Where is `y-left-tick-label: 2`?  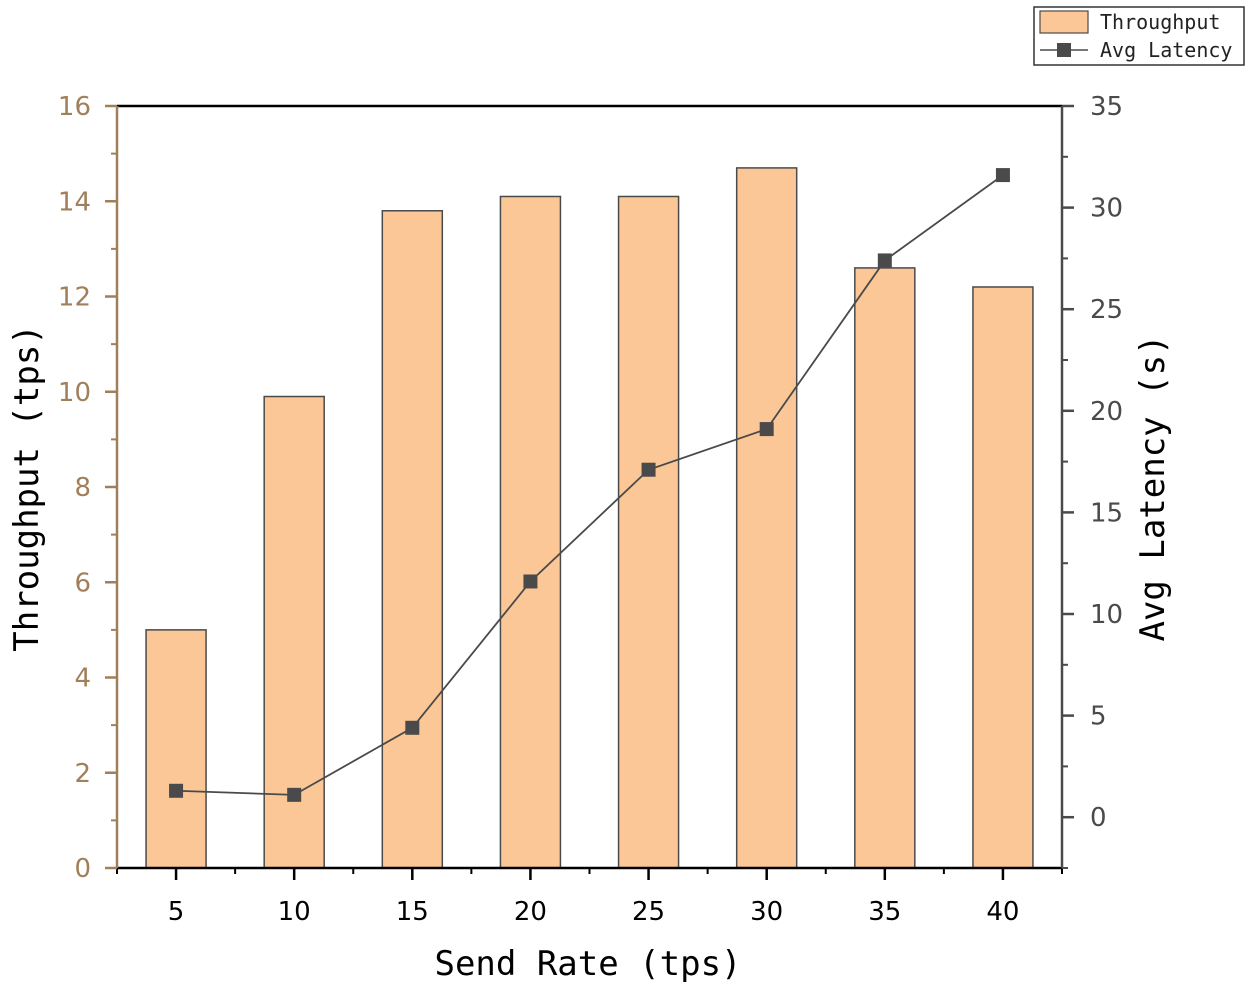
y-left-tick-label: 2 is located at coordinates (82, 774).